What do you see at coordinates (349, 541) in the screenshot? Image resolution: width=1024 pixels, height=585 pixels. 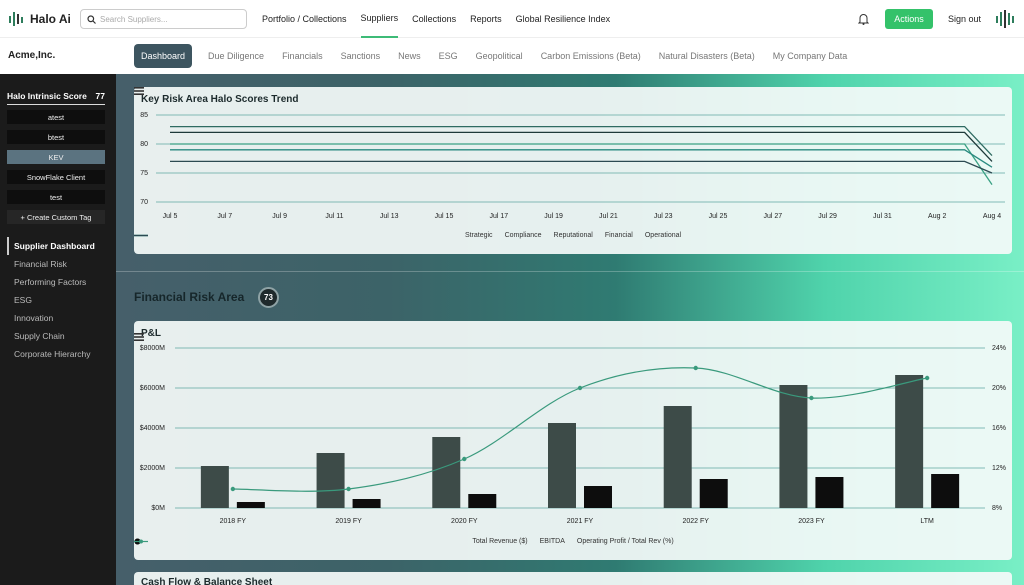 I see `legend-item: EBITDA` at bounding box center [349, 541].